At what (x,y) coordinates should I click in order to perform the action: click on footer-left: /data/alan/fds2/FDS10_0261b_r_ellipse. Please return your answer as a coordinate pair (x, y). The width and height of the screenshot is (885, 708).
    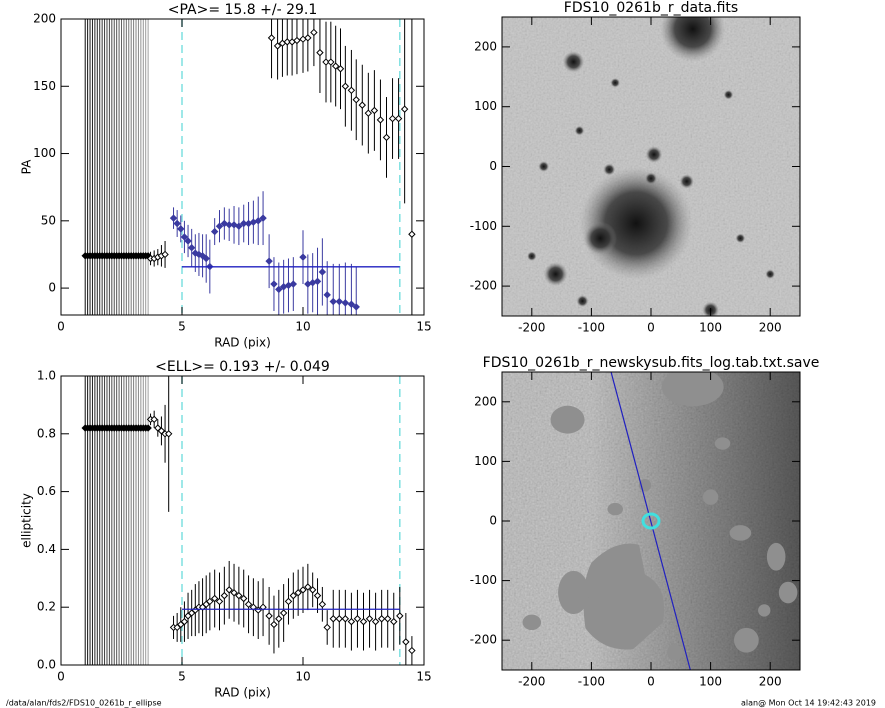
    Looking at the image, I should click on (84, 703).